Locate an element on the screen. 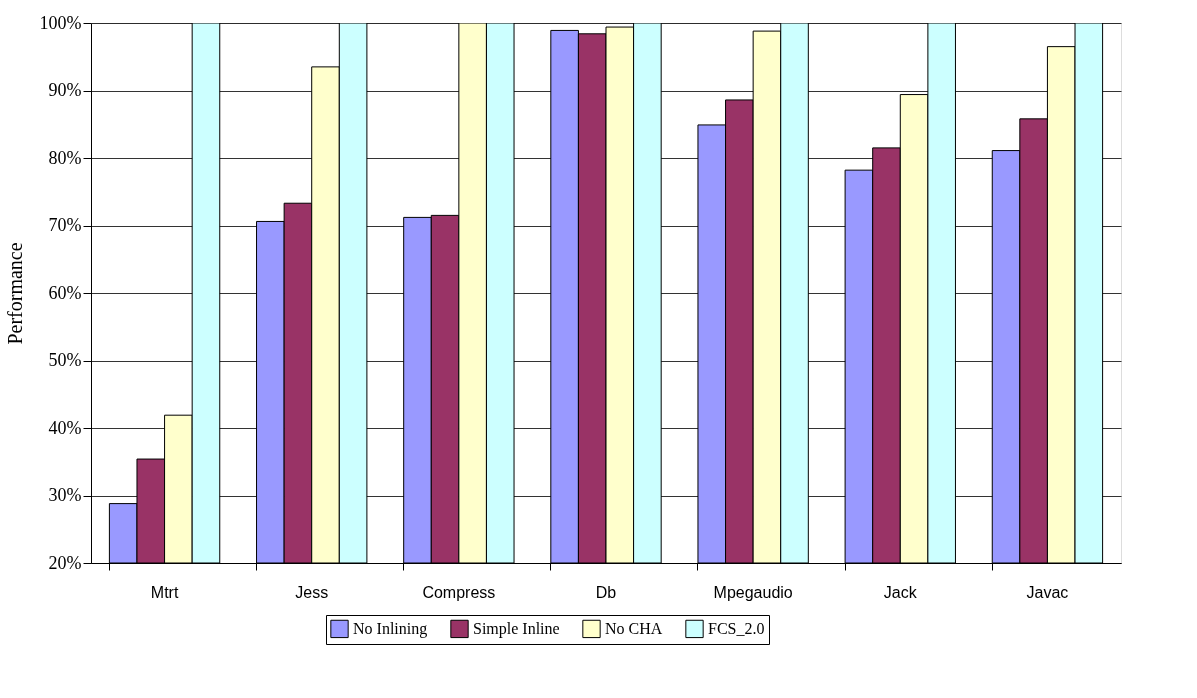 The height and width of the screenshot is (698, 1197). legend-label: No CHA is located at coordinates (634, 628).